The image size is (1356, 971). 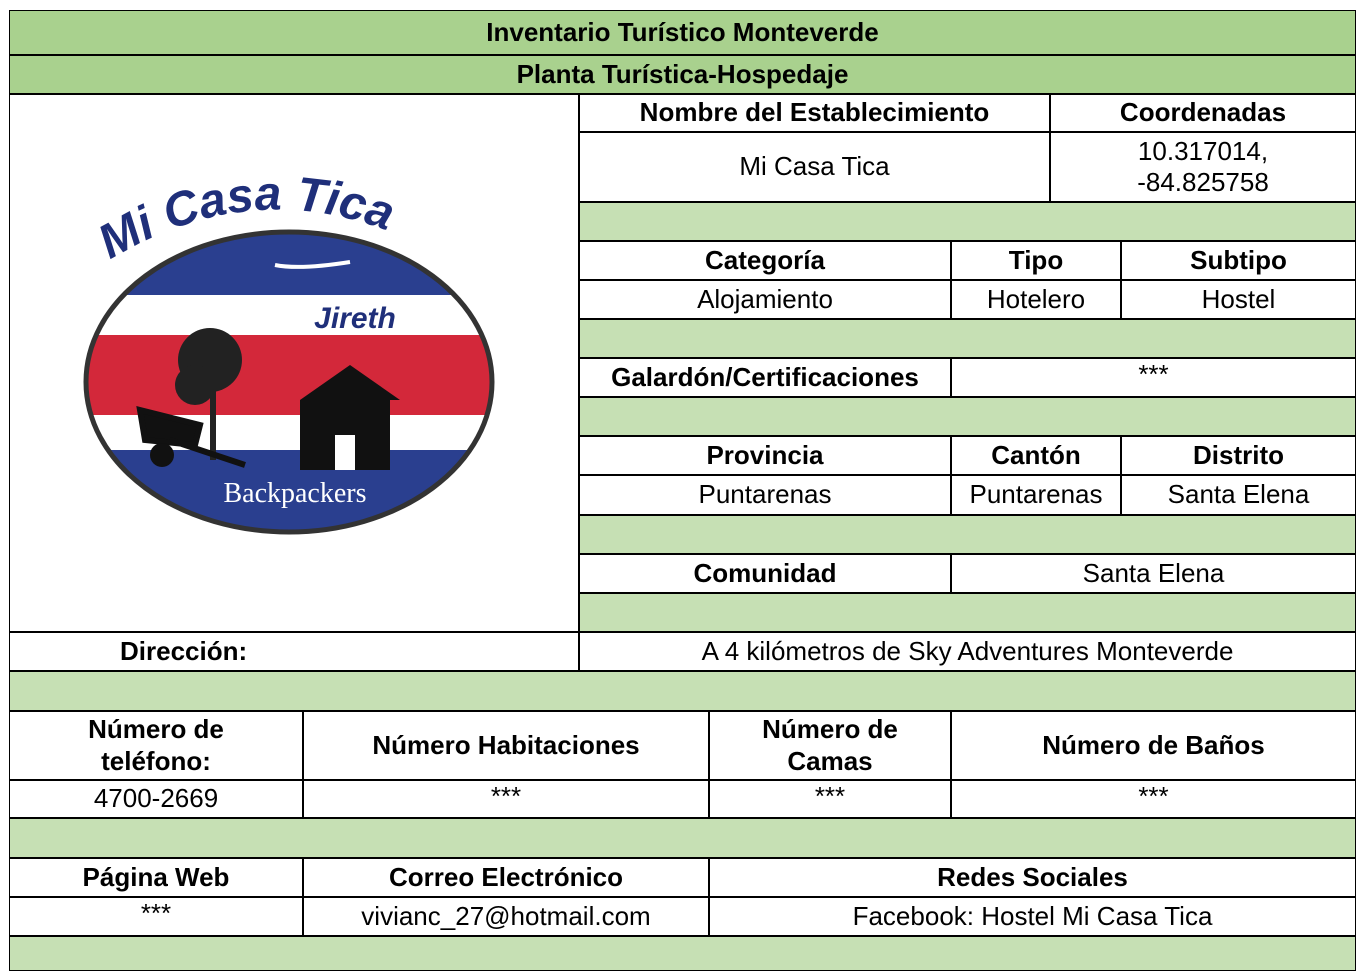 I want to click on header-cell: Comunidad, so click(x=765, y=573).